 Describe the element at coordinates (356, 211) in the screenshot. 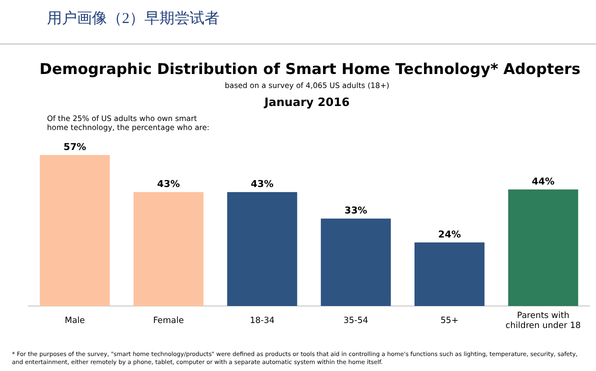

I see `data-label: 33%` at that location.